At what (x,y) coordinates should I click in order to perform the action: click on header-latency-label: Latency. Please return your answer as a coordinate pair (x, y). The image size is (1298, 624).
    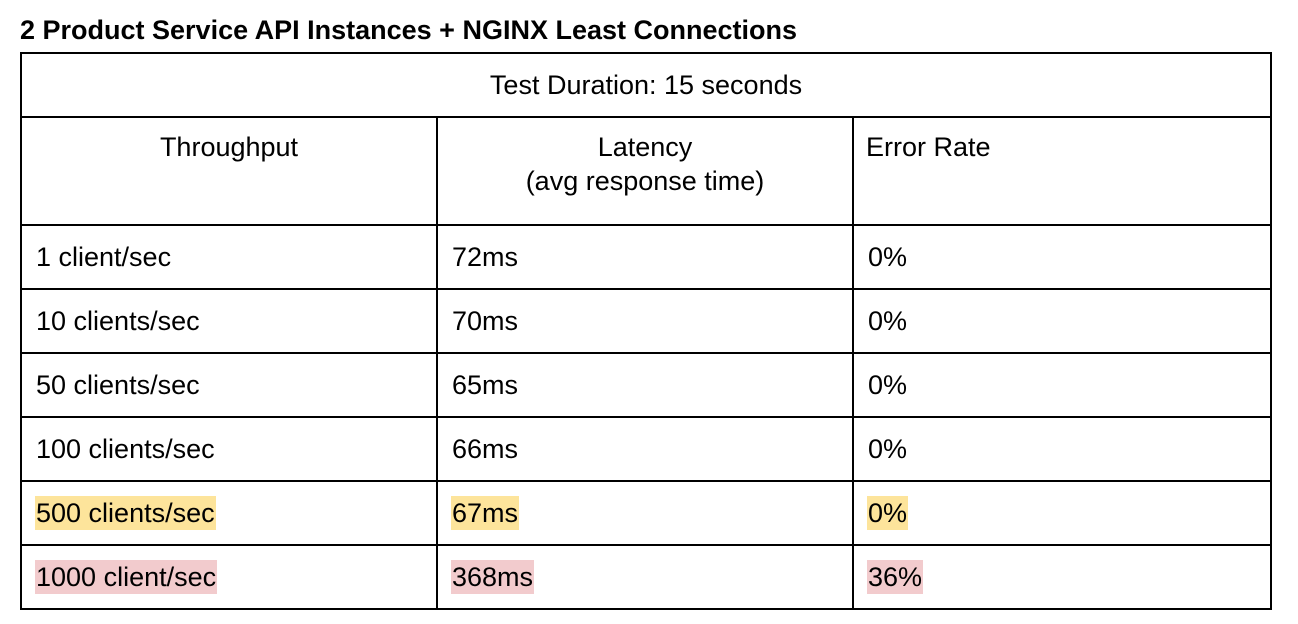
    Looking at the image, I should click on (645, 147).